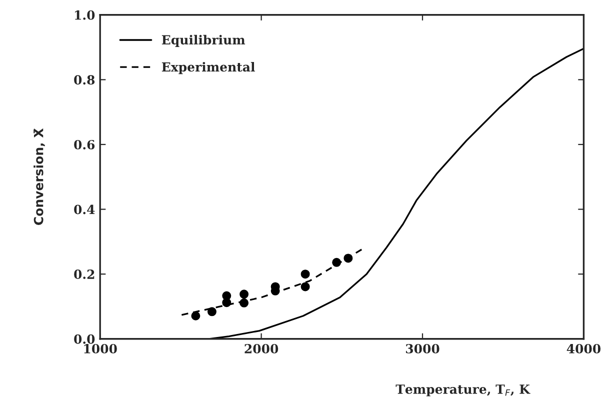 The height and width of the screenshot is (402, 603). Describe the element at coordinates (208, 68) in the screenshot. I see `legend-label: Experimental` at that location.